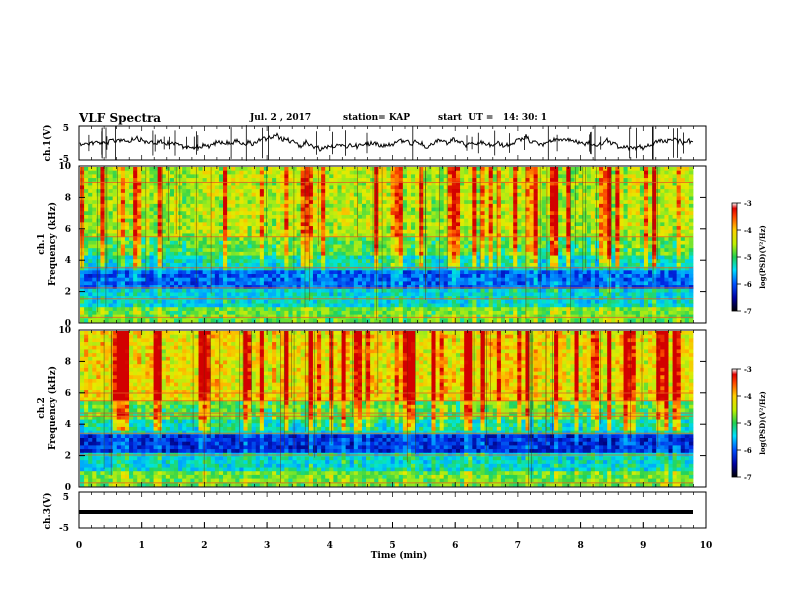 This screenshot has height=612, width=792. Describe the element at coordinates (387, 198) in the screenshot. I see `spectrogram-row` at that location.